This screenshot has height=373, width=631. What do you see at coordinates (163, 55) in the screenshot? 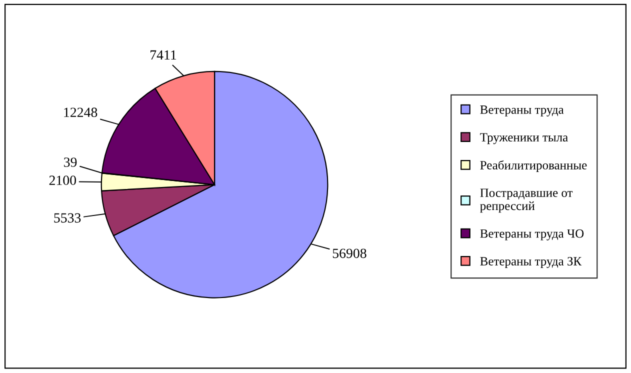
I see `data-label: 7411` at bounding box center [163, 55].